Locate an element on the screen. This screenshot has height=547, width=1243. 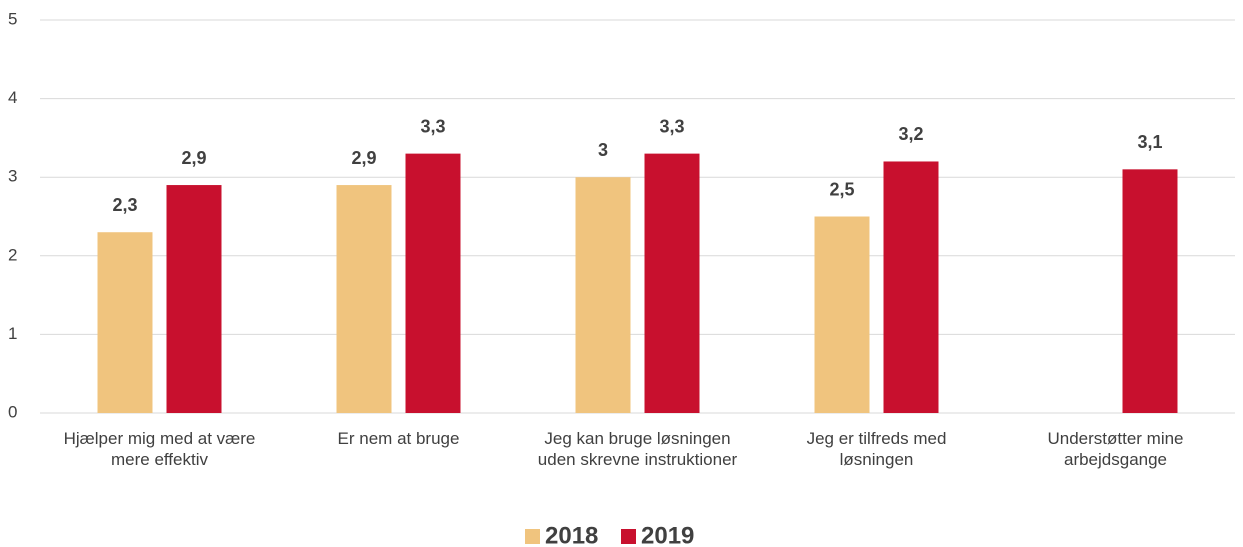
y-tick-label: 0 is located at coordinates (12, 411).